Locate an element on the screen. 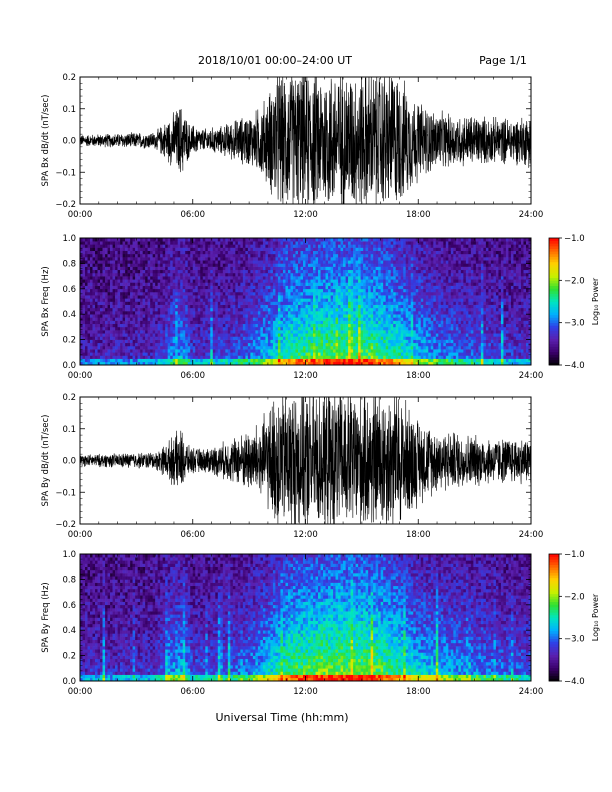 Image resolution: width=612 pixels, height=792 pixels. y-tick-label: −0.2 is located at coordinates (65, 205).